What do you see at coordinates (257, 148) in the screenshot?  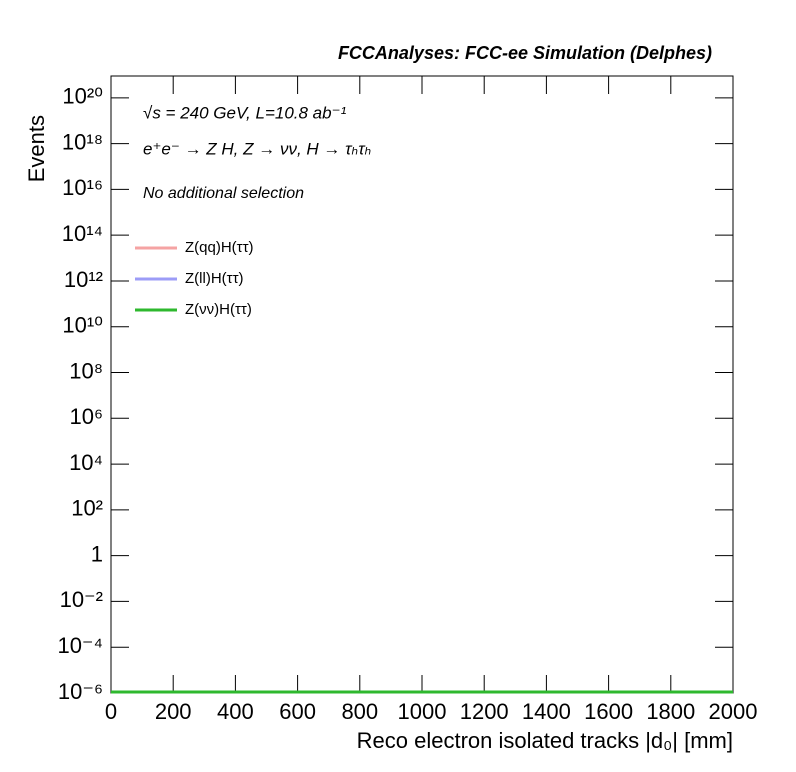 I see `annotation: e⁺e⁻ → Z H, Z → νν, H → τₕτₕ` at bounding box center [257, 148].